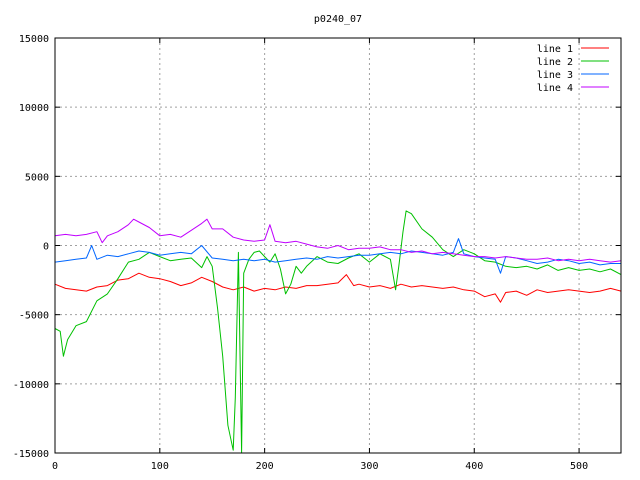 The height and width of the screenshot is (480, 640). I want to click on y-tick-label: 5000, so click(37, 177).